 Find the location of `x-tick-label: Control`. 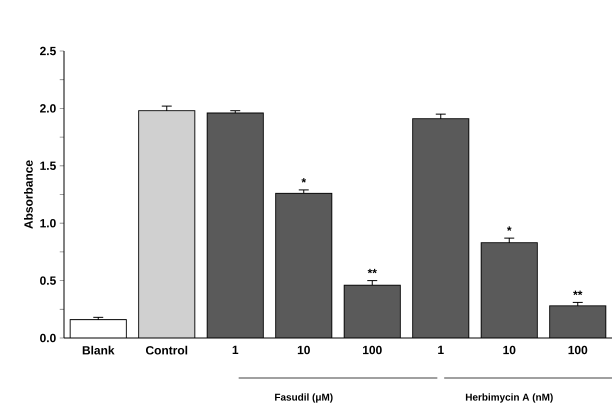

x-tick-label: Control is located at coordinates (167, 350).